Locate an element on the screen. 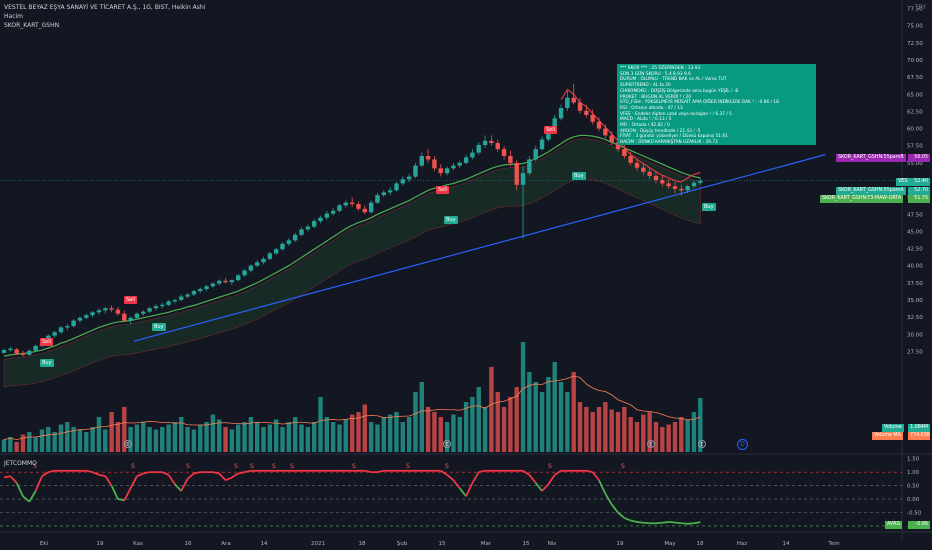  time-tick-label: Mar is located at coordinates (486, 544).